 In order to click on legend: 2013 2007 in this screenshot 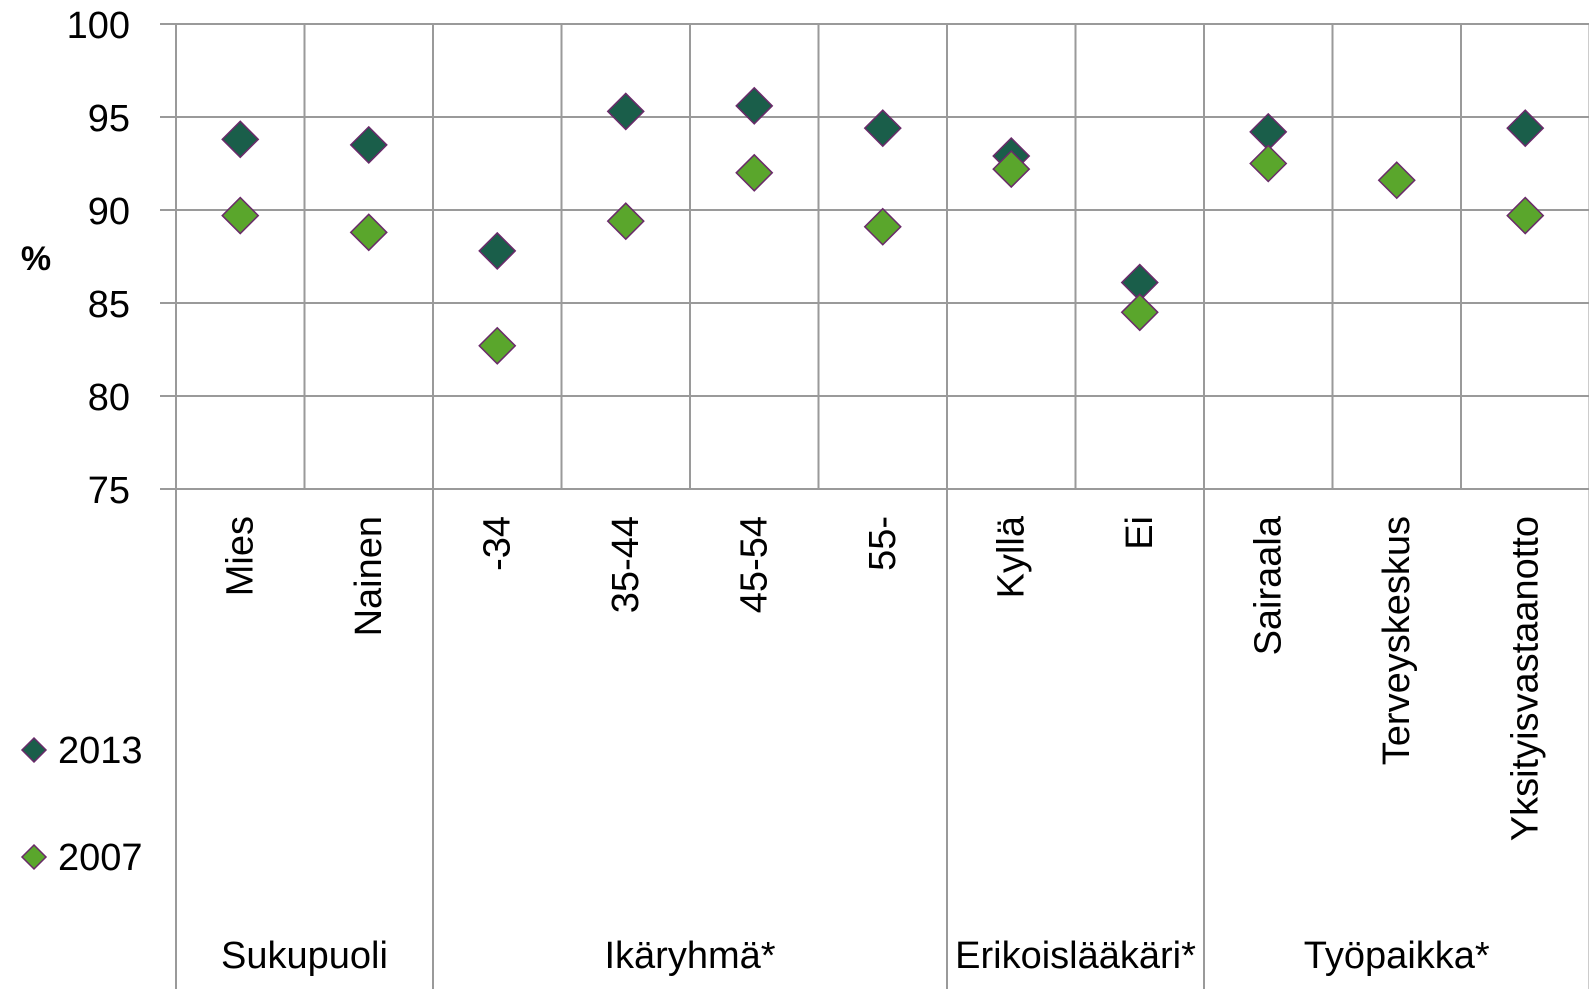, I will do `click(81, 804)`.